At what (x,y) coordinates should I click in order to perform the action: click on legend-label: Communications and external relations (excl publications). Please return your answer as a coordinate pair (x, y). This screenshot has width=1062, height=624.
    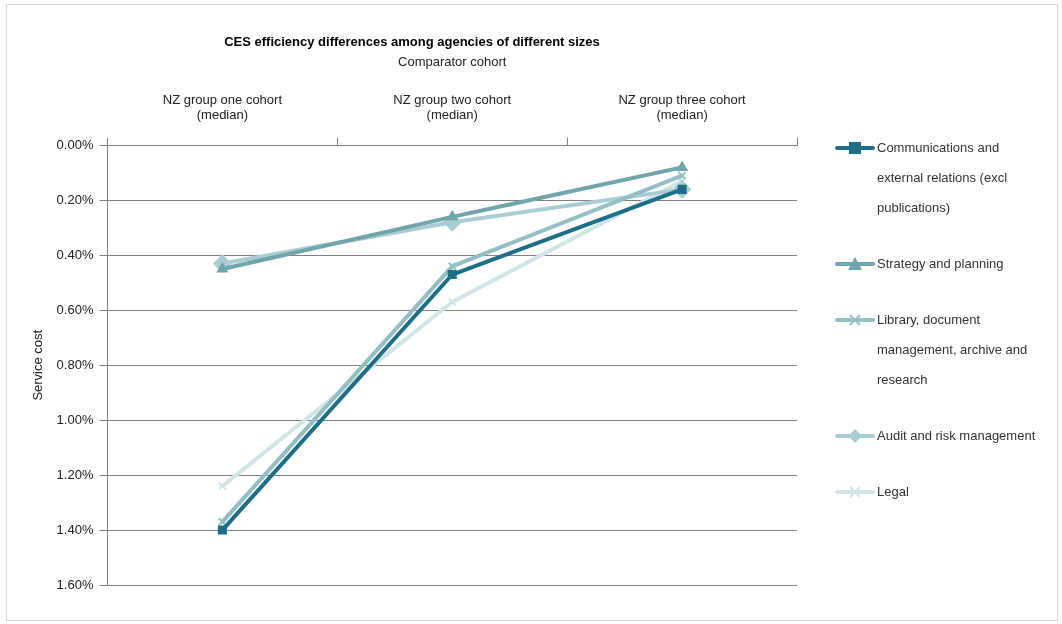
    Looking at the image, I should click on (943, 178).